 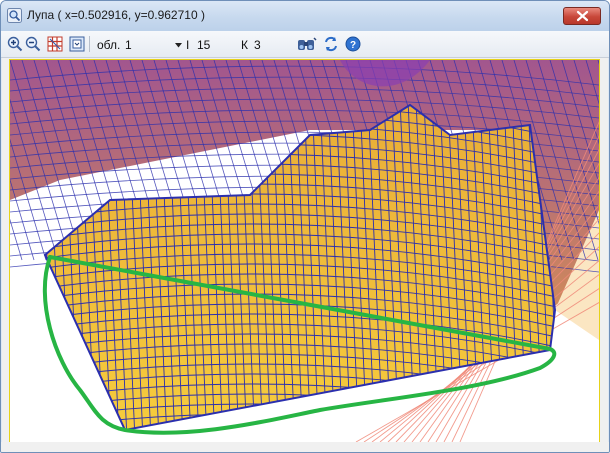 I want to click on window-title: Лупа ( x=0.502916, y=0.962710 ), so click(x=116, y=15).